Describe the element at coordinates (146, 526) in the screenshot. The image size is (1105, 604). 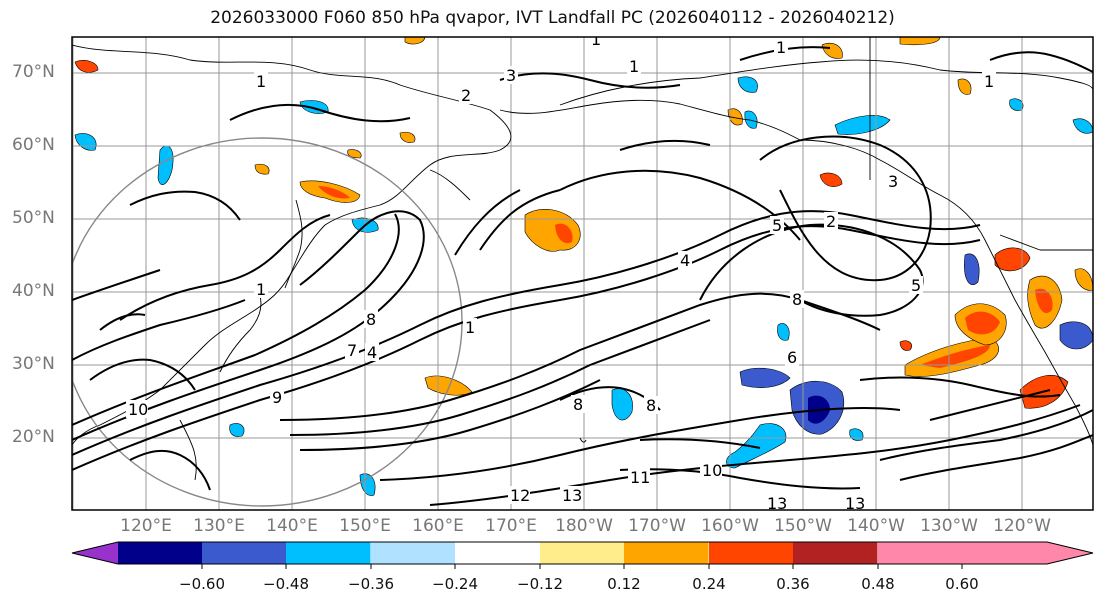
I see `lon-label: 120°E` at that location.